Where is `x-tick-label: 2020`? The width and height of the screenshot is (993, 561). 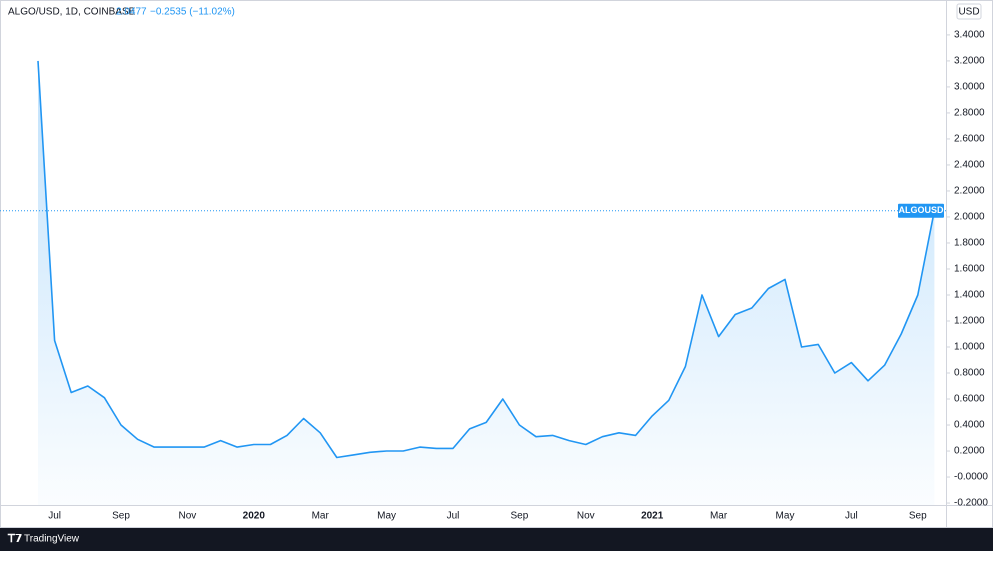
x-tick-label: 2020 is located at coordinates (254, 516).